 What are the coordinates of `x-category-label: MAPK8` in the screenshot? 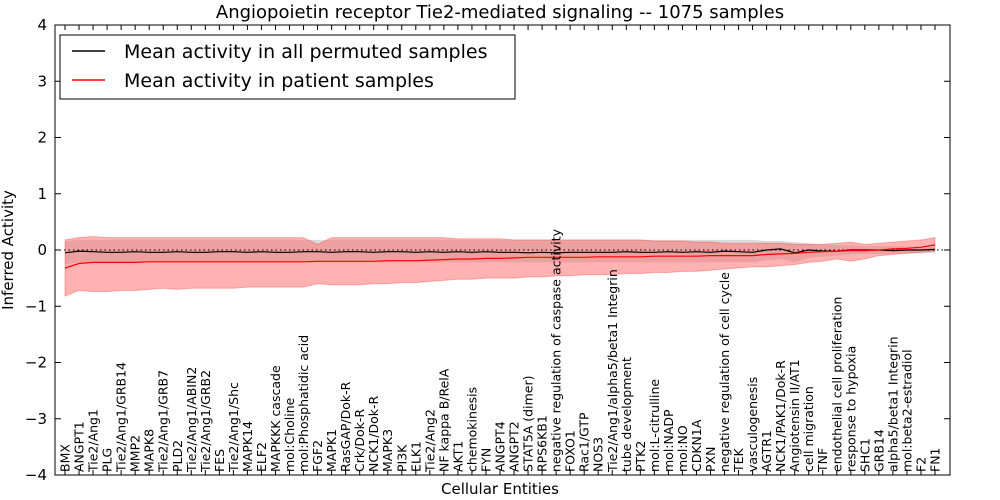 It's located at (149, 450).